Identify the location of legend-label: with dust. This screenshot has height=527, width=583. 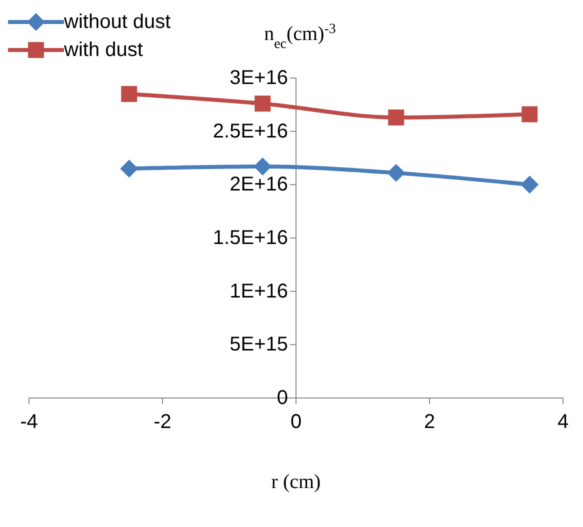
(103, 50).